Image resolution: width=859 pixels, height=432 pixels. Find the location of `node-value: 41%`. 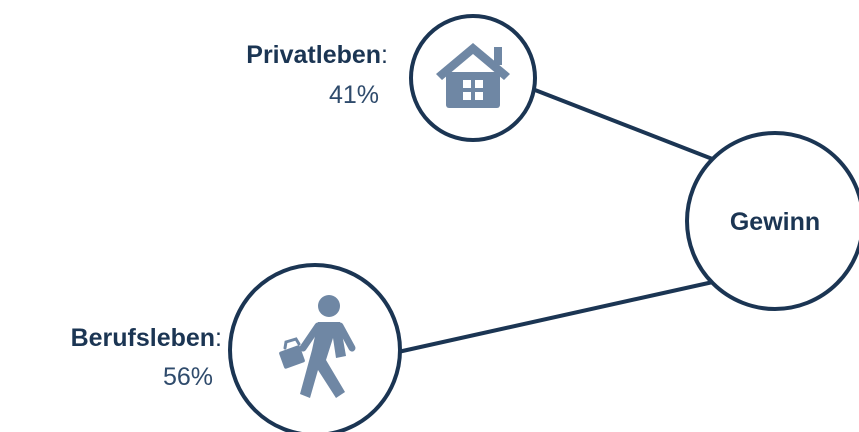

node-value: 41% is located at coordinates (354, 95).